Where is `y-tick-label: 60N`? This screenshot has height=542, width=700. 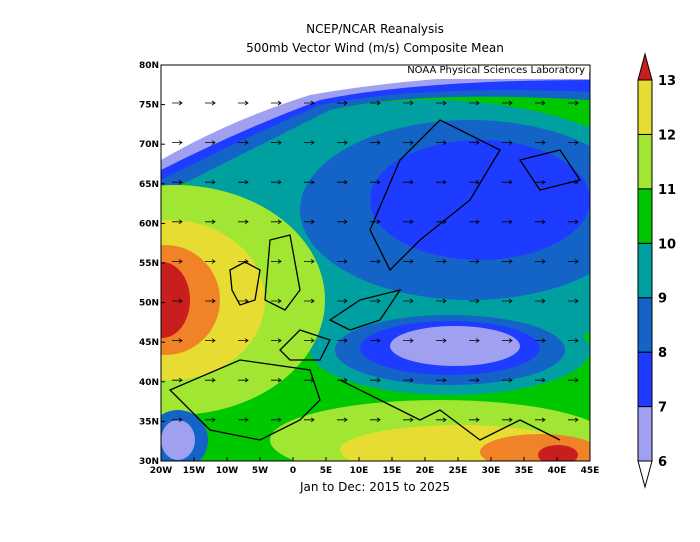
y-tick-label: 60N is located at coordinates (149, 224).